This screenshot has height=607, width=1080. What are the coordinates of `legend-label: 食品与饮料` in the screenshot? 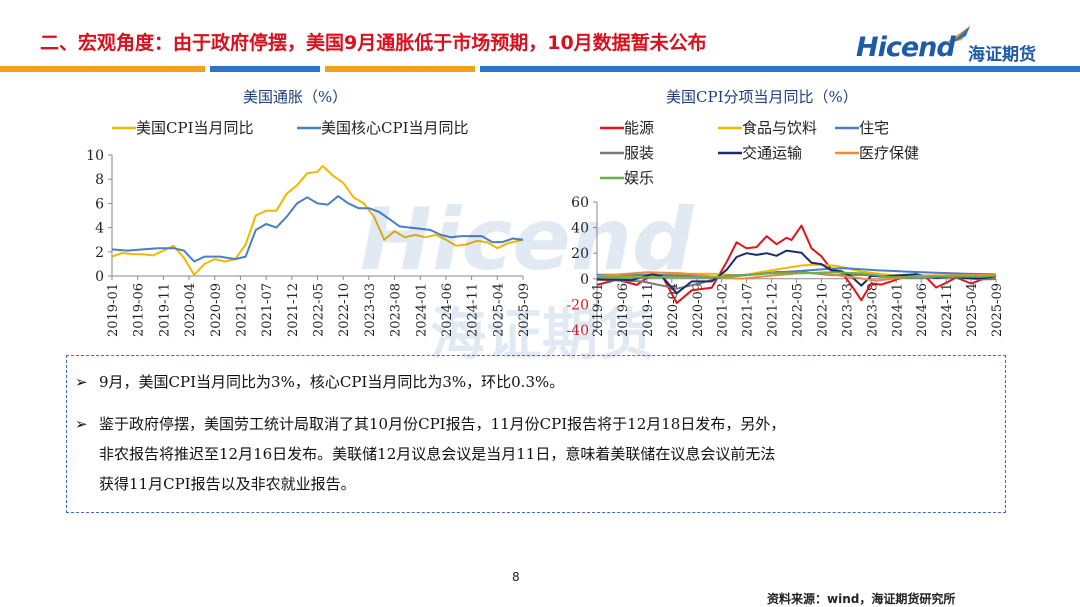 It's located at (779, 128).